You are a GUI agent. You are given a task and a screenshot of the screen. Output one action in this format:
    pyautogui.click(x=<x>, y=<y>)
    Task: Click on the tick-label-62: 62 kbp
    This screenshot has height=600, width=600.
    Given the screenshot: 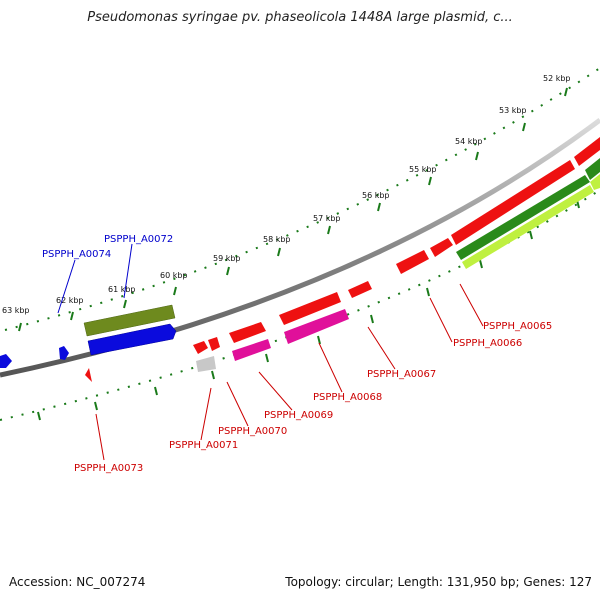 What is the action you would take?
    pyautogui.click(x=70, y=300)
    